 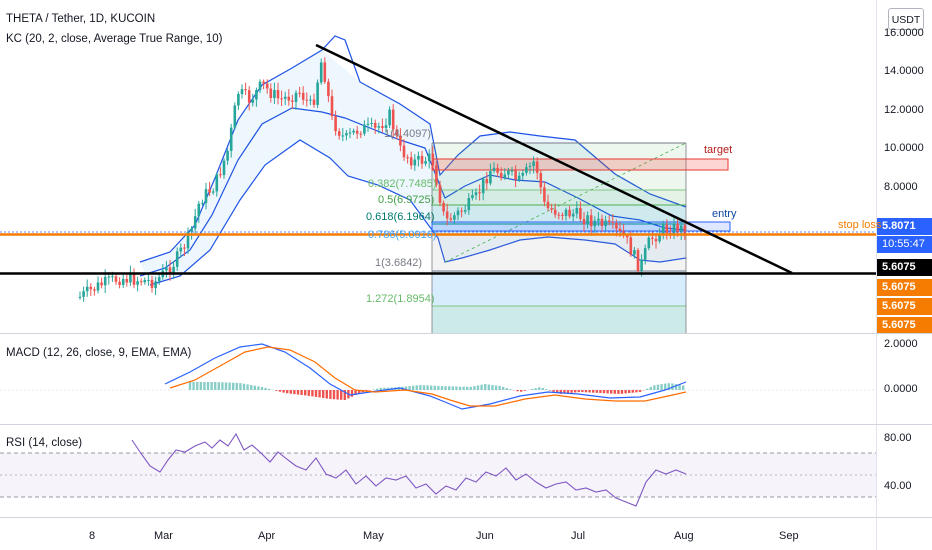 I want to click on fib-label: 0.382(7.7485), so click(x=402, y=184).